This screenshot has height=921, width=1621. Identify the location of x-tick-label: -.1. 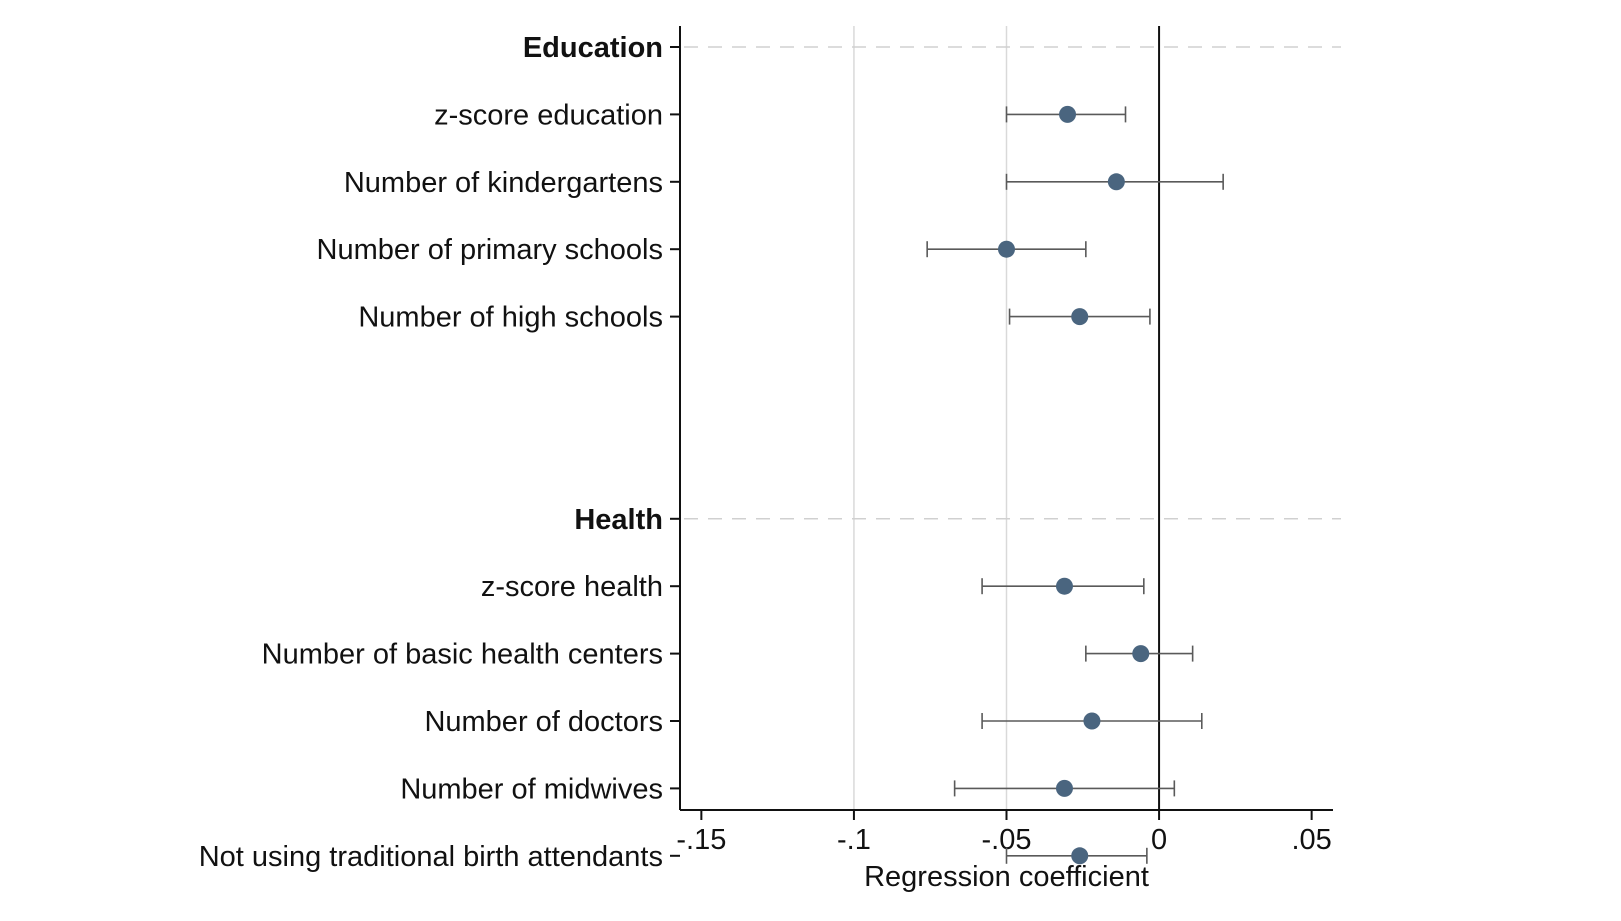
(854, 840).